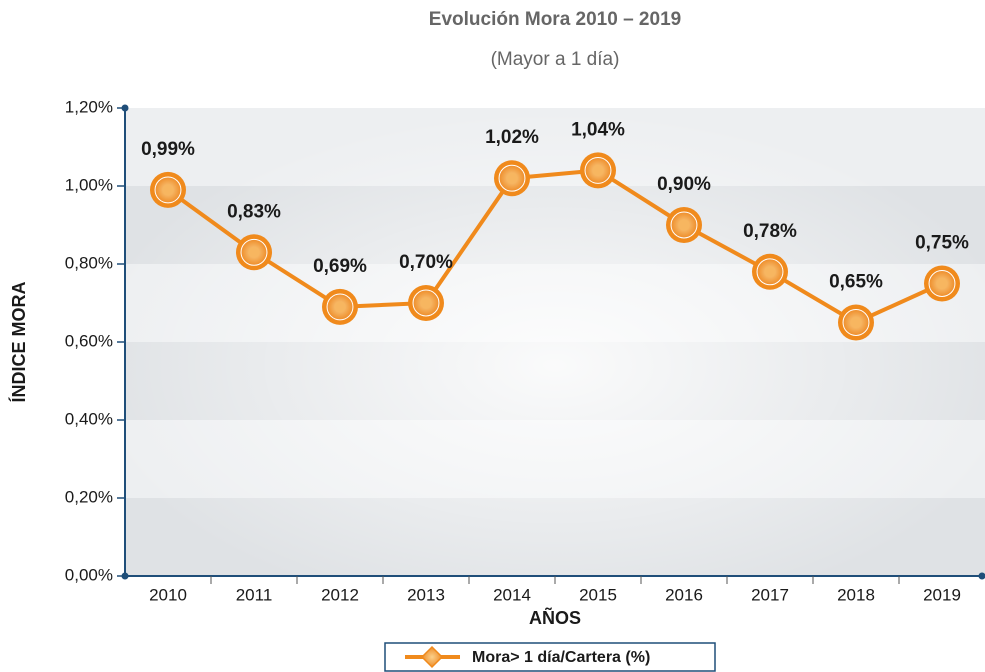 The height and width of the screenshot is (672, 985). I want to click on x-tick-label: 2018, so click(856, 594).